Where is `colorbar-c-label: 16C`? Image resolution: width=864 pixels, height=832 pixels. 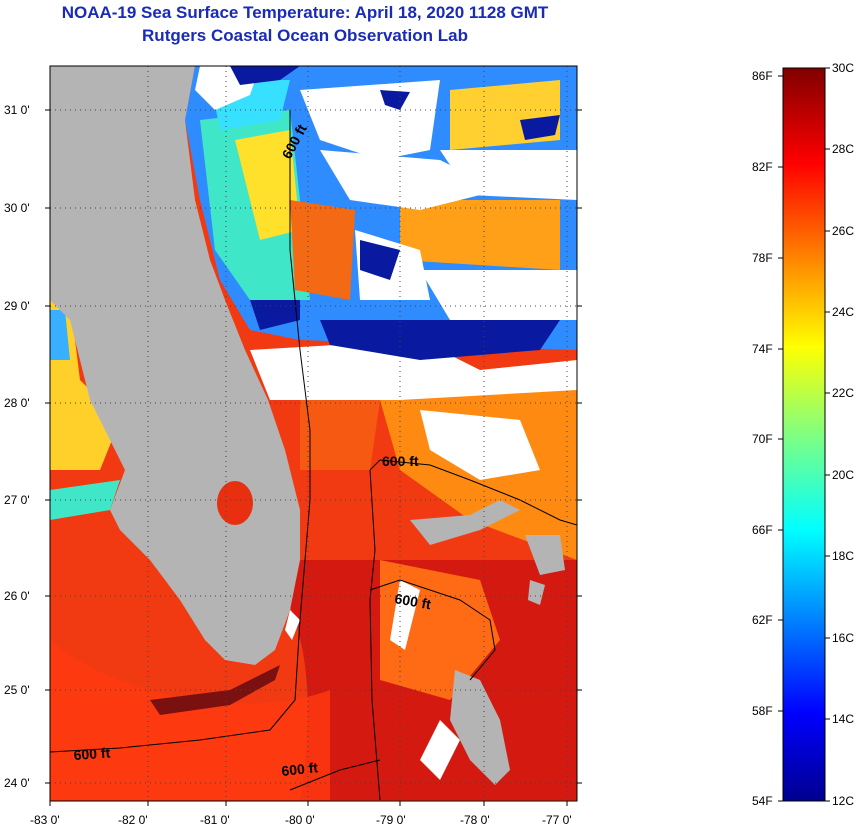
colorbar-c-label: 16C is located at coordinates (843, 638).